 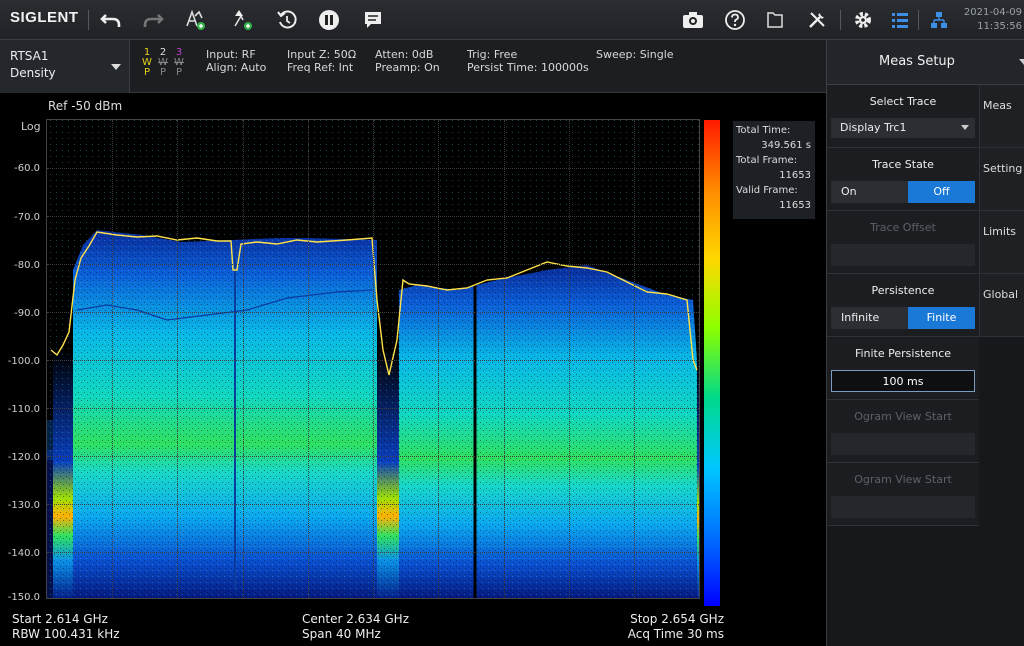 I want to click on redo-button, so click(x=153, y=20).